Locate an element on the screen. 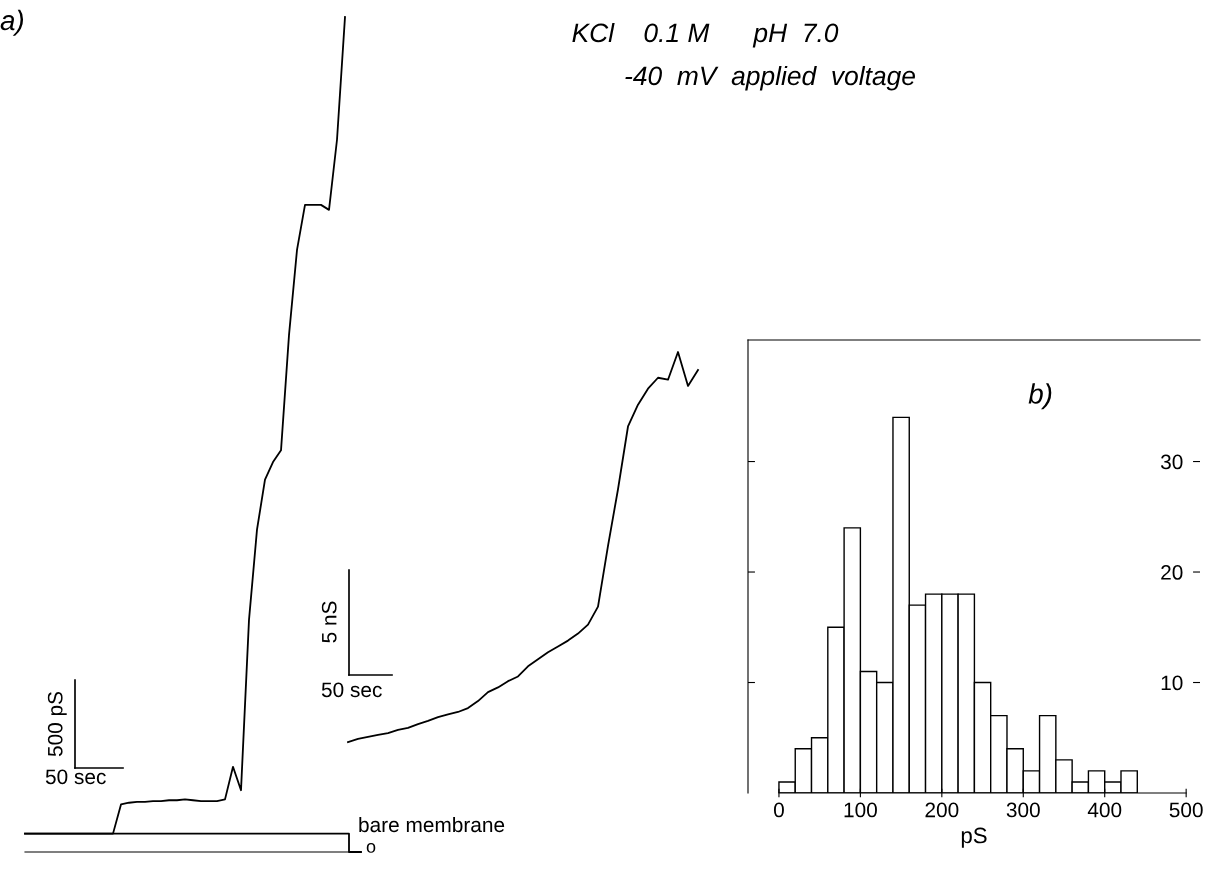 The width and height of the screenshot is (1217, 887). y-tick-label: 30 is located at coordinates (1171, 462).